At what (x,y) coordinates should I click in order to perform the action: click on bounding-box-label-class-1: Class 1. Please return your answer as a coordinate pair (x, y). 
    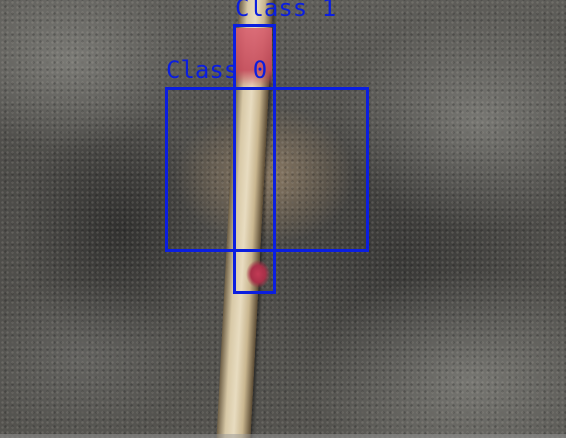
    Looking at the image, I should click on (286, 11).